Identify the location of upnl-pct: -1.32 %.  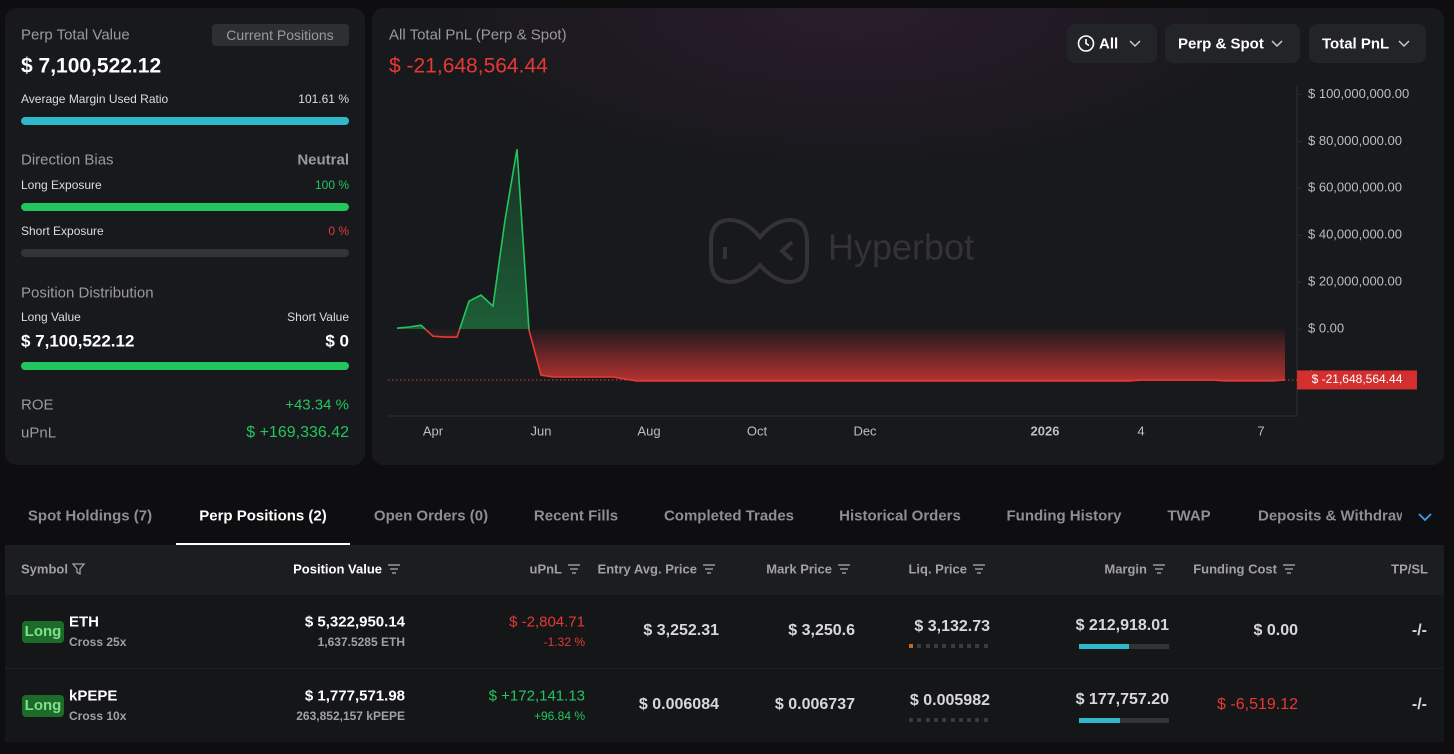
(564, 642).